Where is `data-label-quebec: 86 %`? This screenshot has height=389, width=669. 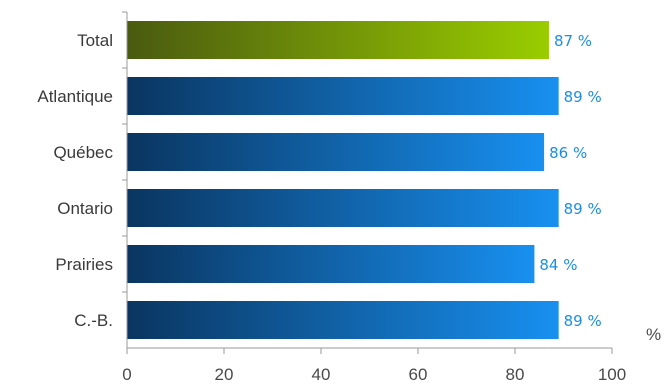 data-label-quebec: 86 % is located at coordinates (568, 153).